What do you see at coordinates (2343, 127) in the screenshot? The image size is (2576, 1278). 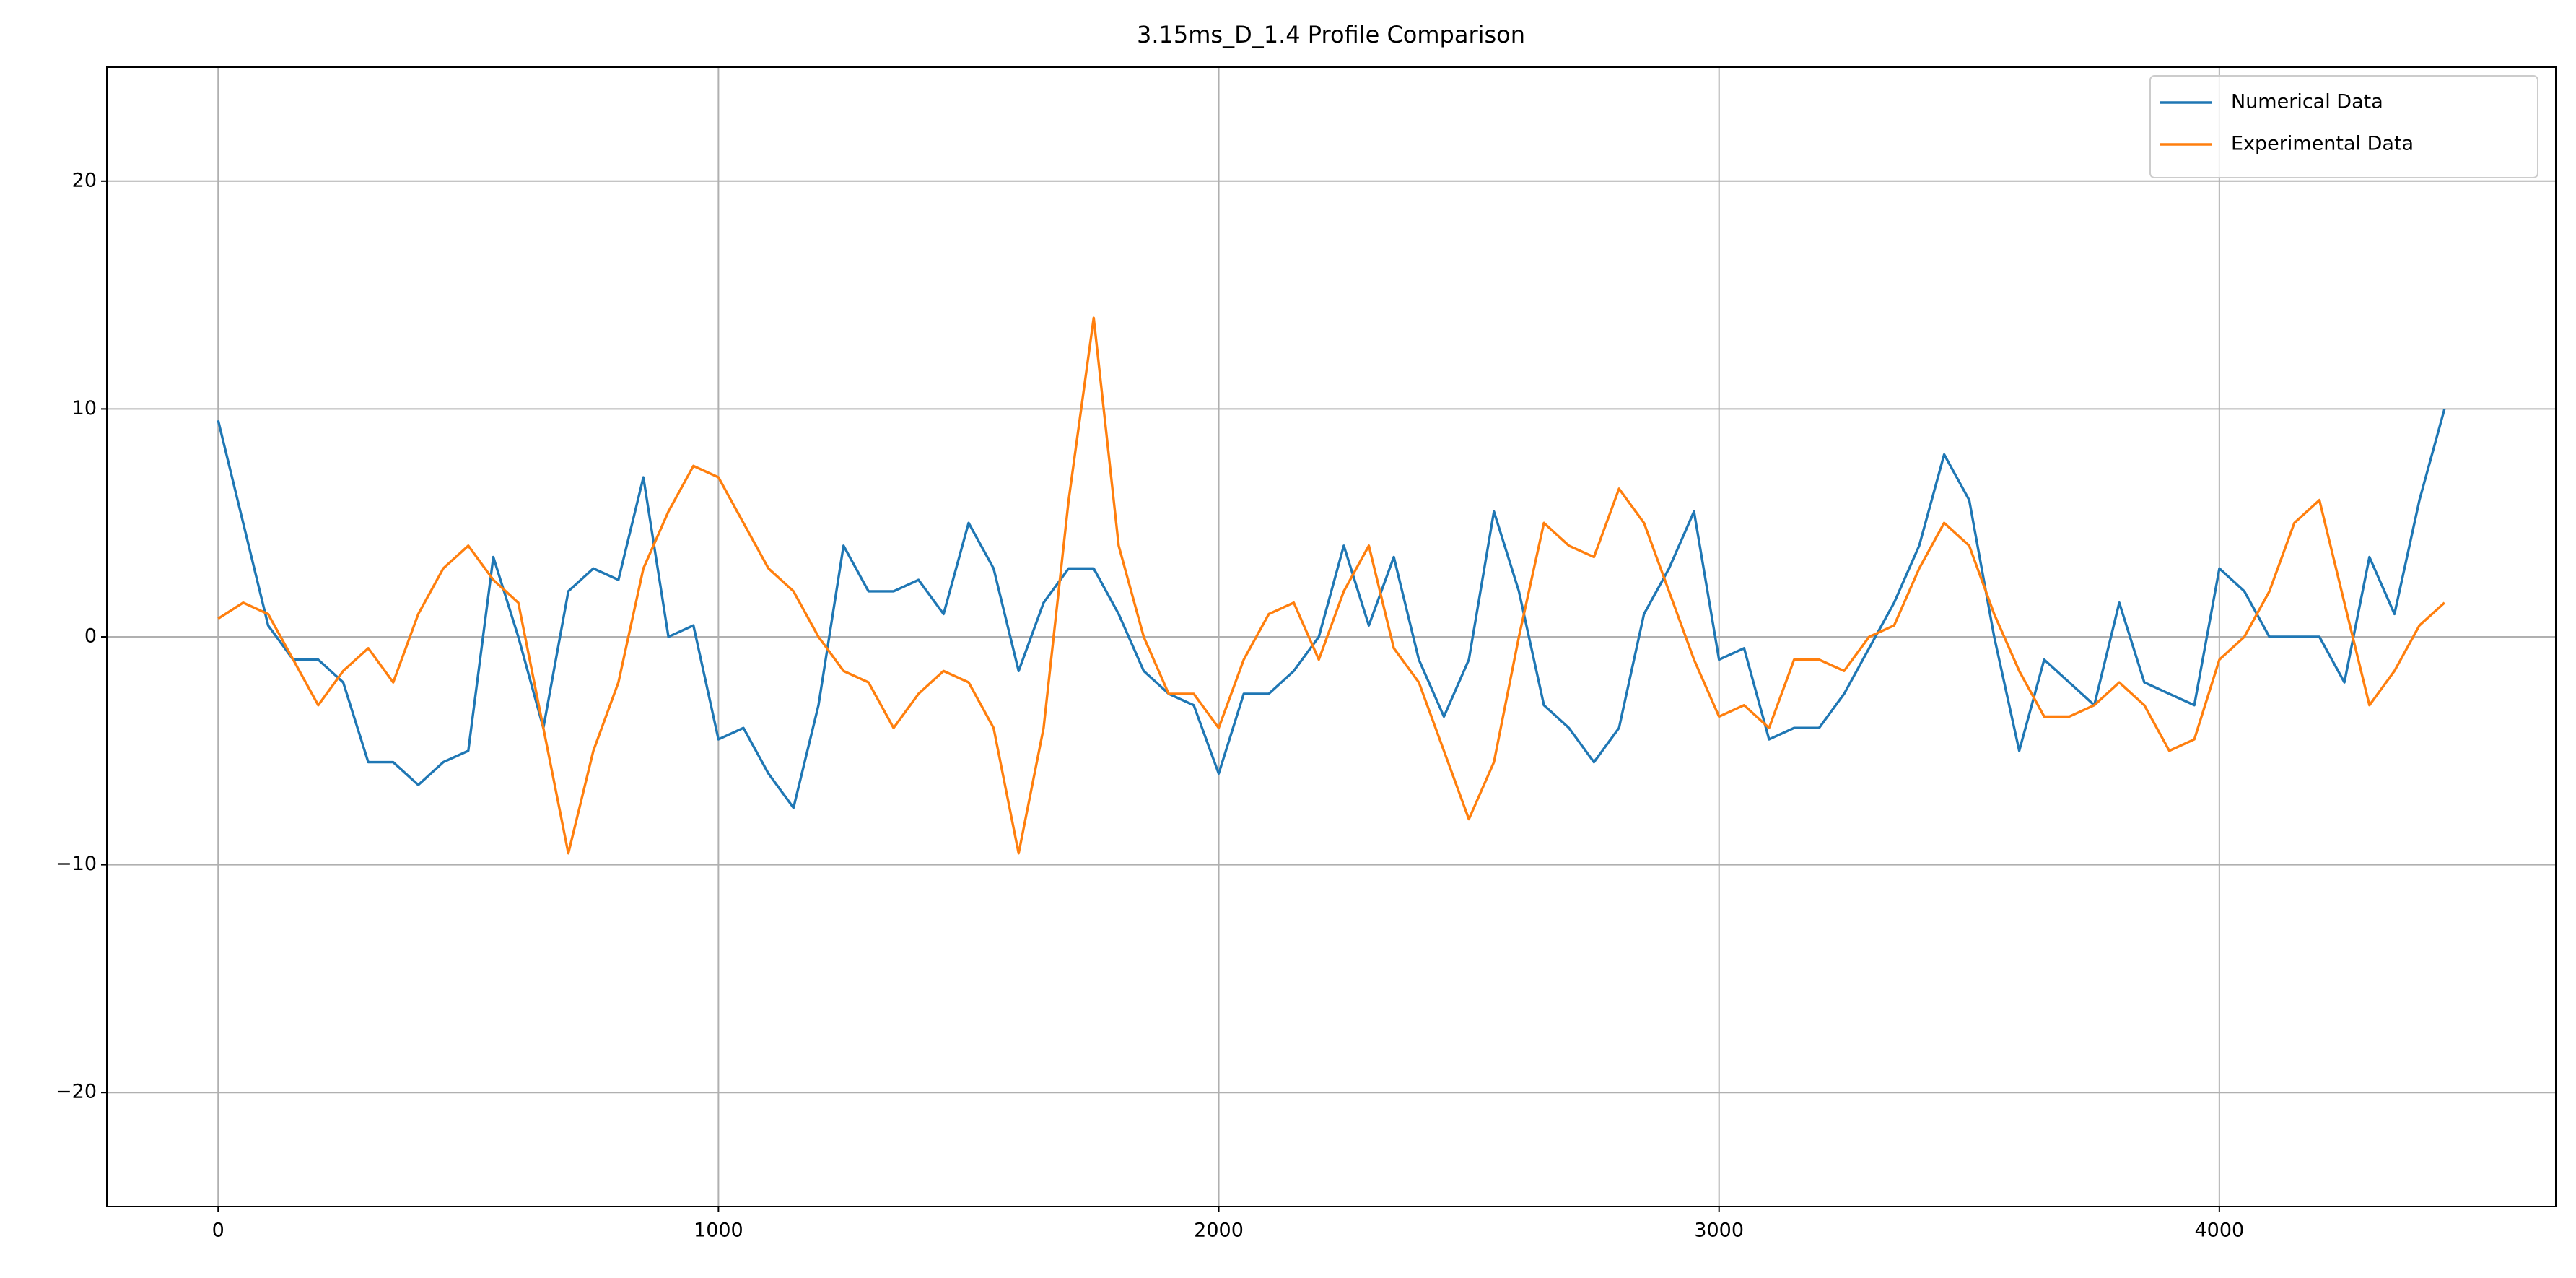 I see `legend-box` at bounding box center [2343, 127].